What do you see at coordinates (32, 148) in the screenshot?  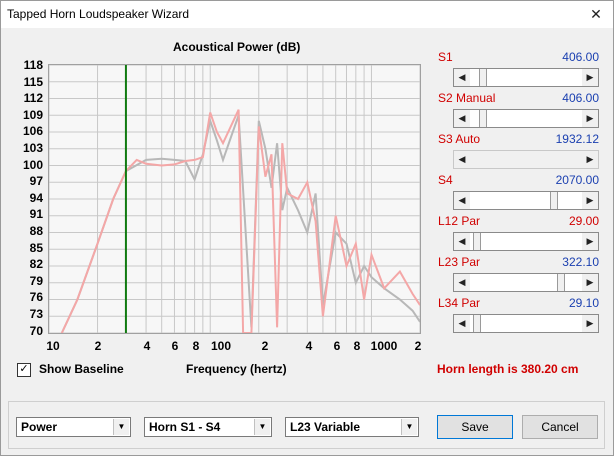 I see `y-tick-label: 103` at bounding box center [32, 148].